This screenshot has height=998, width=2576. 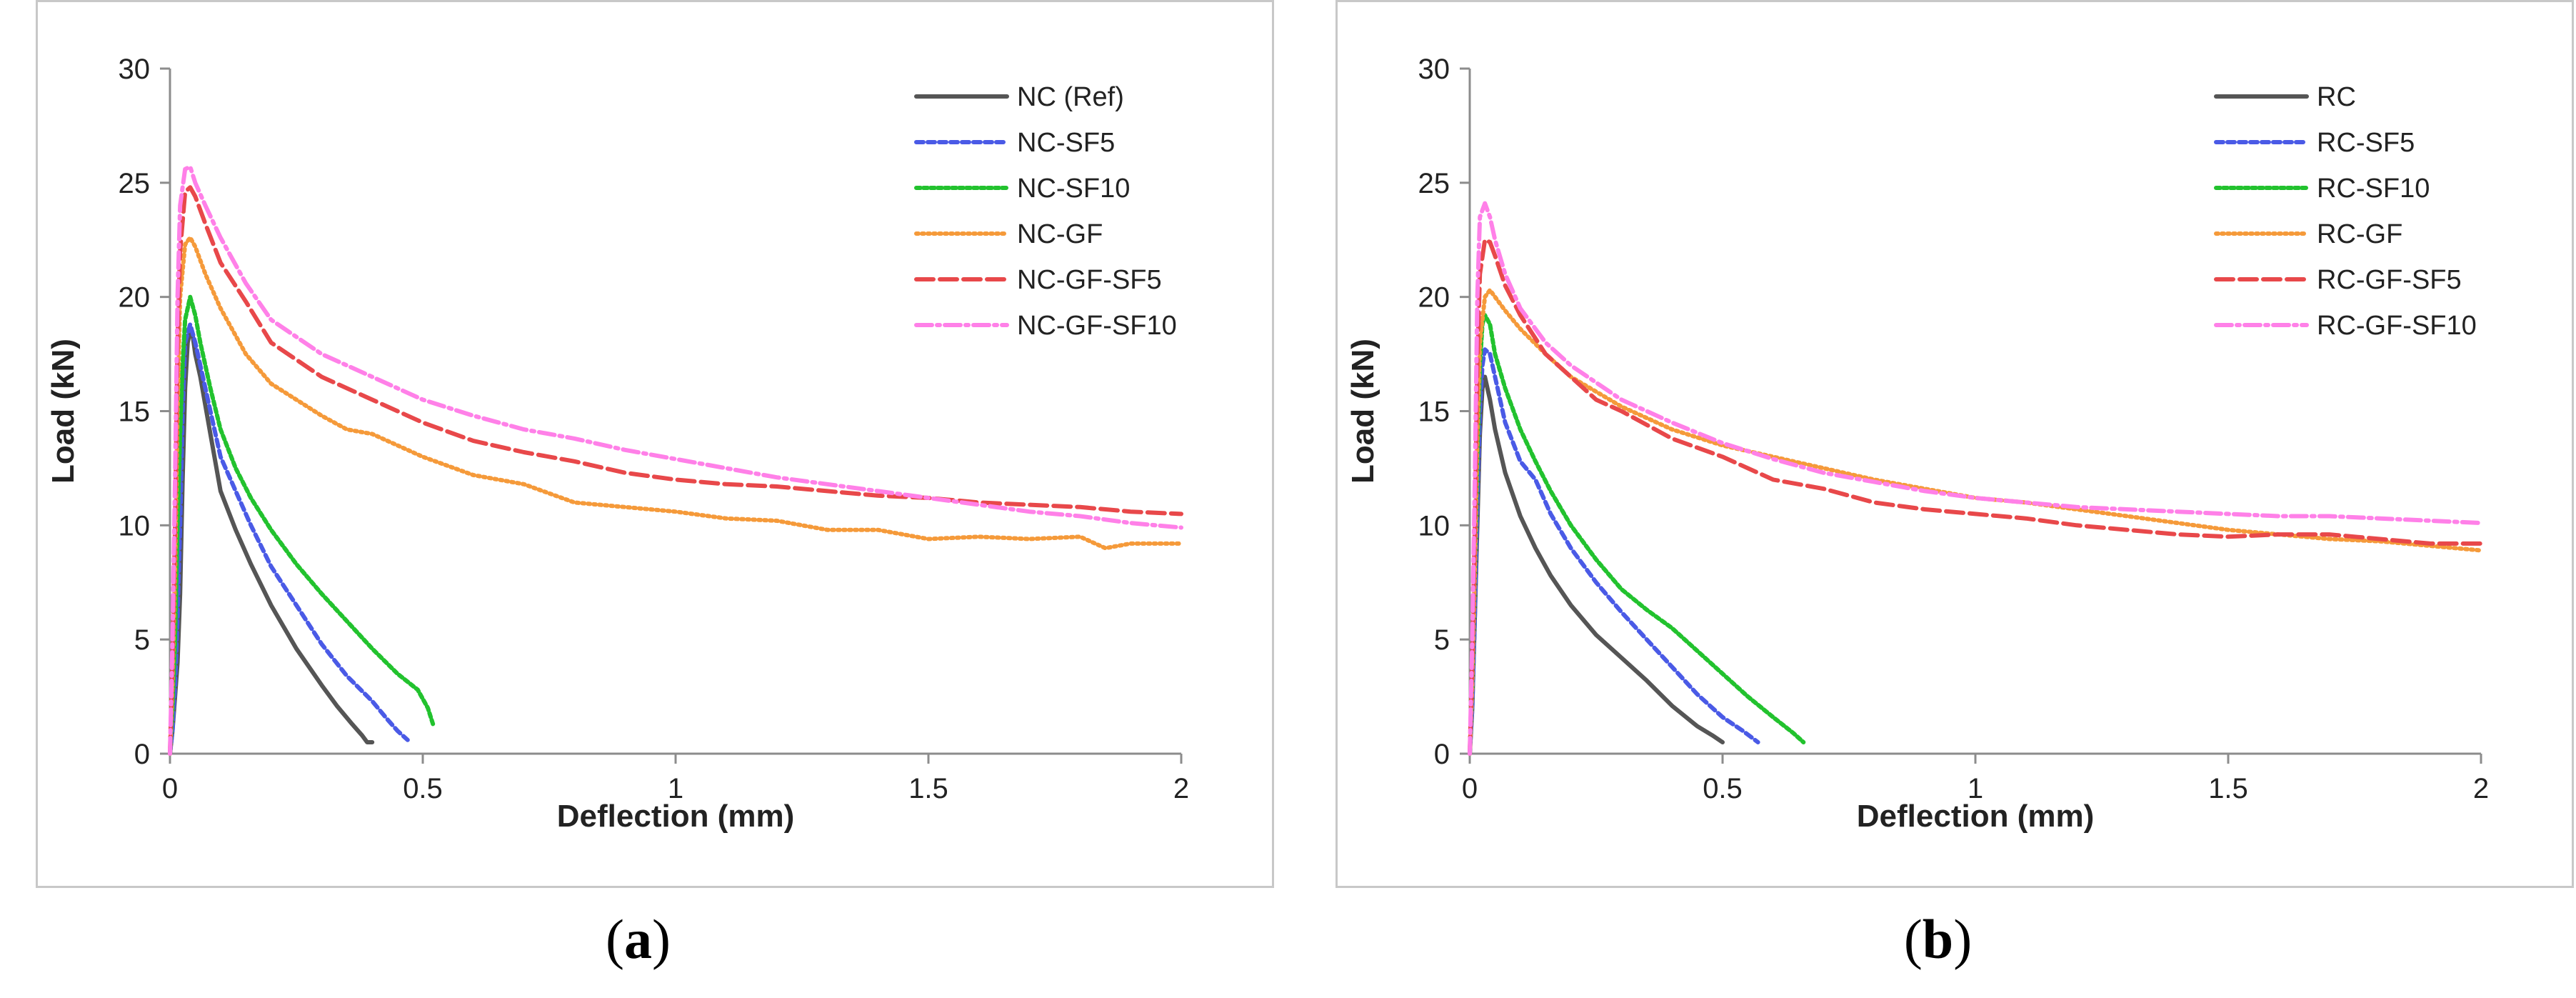 What do you see at coordinates (2373, 189) in the screenshot?
I see `legend-label: RC-SF10` at bounding box center [2373, 189].